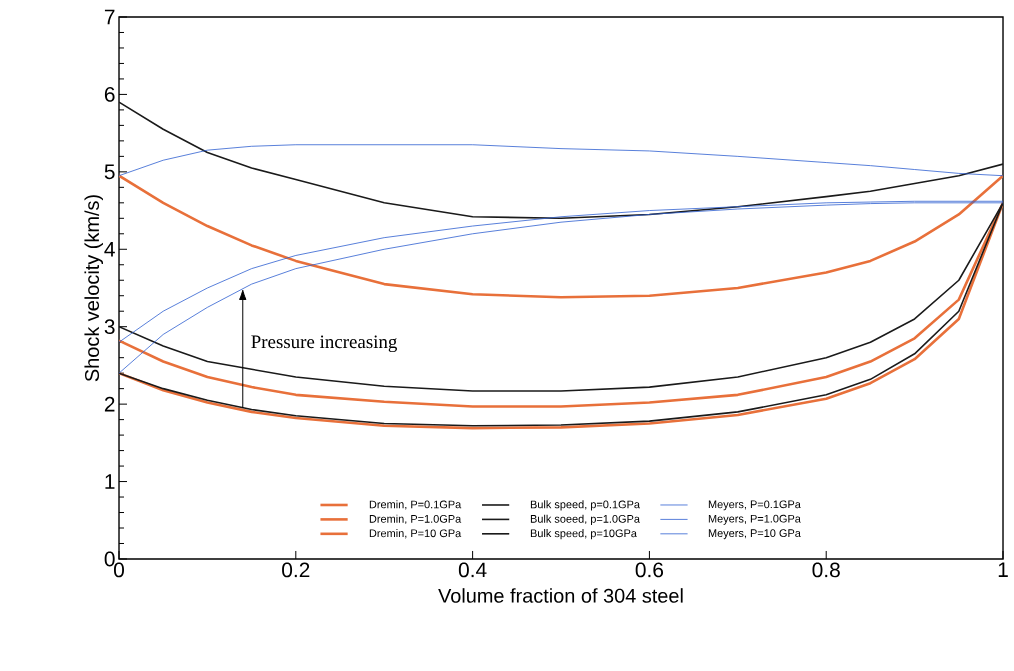 Image resolution: width=1014 pixels, height=671 pixels. What do you see at coordinates (109, 327) in the screenshot?
I see `y-tick-label: 3` at bounding box center [109, 327].